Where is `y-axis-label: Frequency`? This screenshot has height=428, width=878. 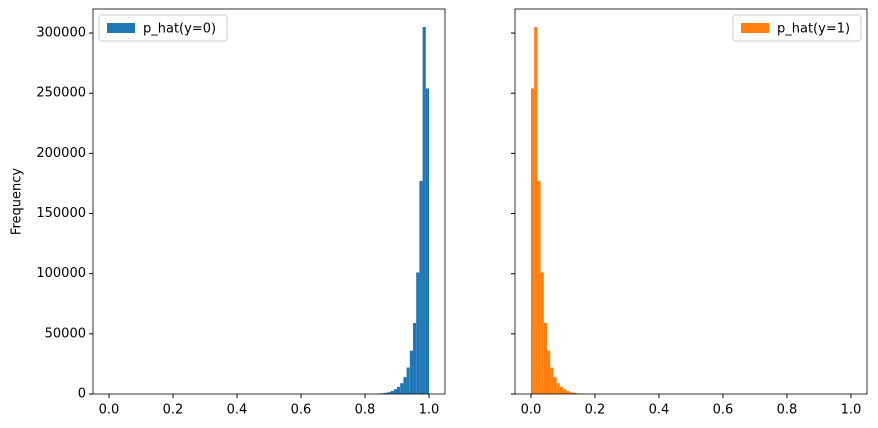
y-axis-label: Frequency is located at coordinates (17, 201).